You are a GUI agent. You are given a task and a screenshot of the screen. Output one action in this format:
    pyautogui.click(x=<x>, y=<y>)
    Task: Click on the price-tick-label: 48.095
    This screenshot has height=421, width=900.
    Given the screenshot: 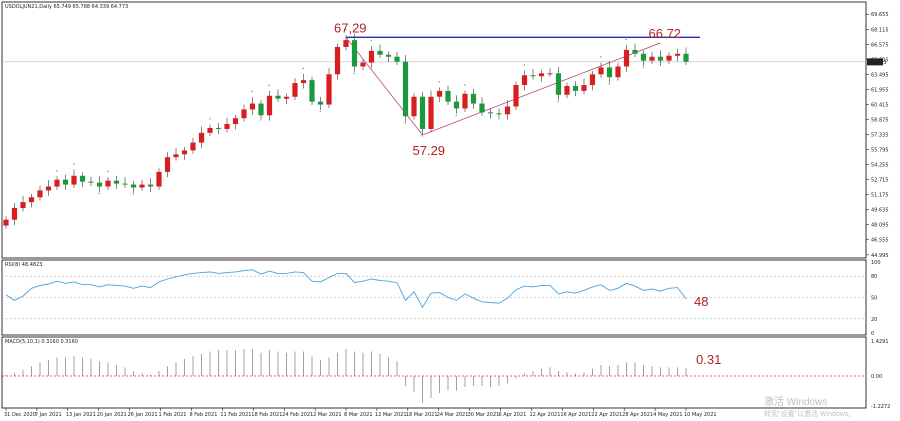 What is the action you would take?
    pyautogui.click(x=880, y=226)
    